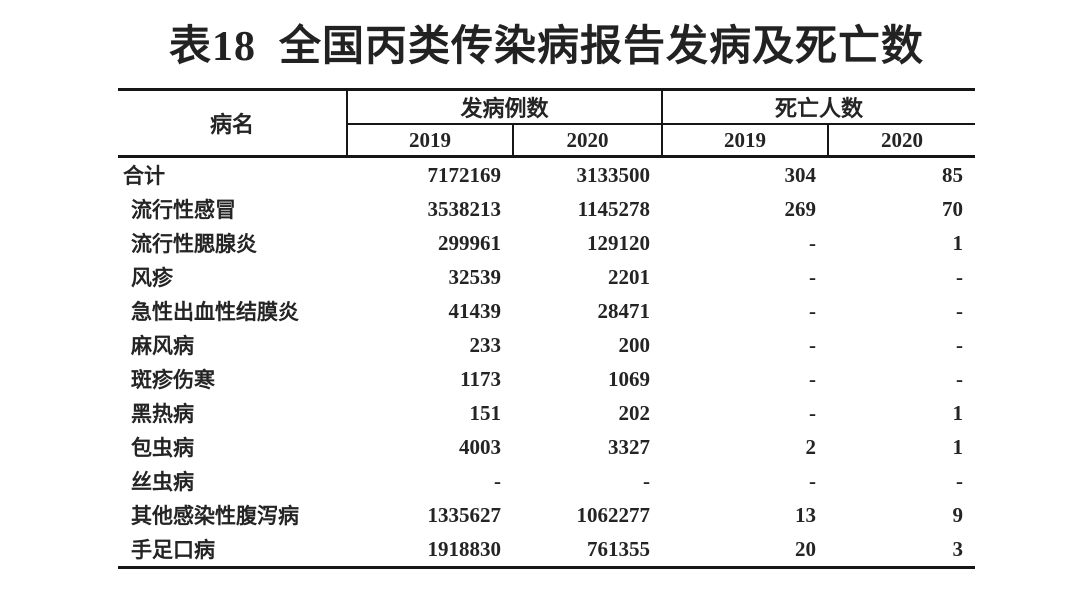 The height and width of the screenshot is (609, 1080). Describe the element at coordinates (173, 550) in the screenshot. I see `disease-name-cell: 手足口病` at that location.